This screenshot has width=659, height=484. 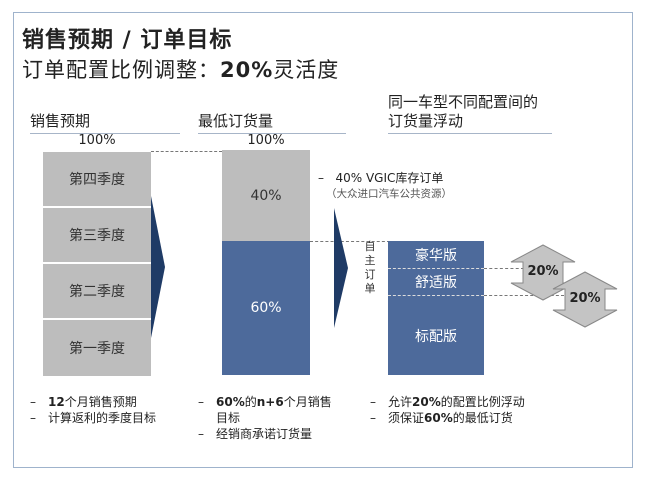 What do you see at coordinates (181, 70) in the screenshot?
I see `slide-subtitle: 订单配置比例调整：20%灵活度` at bounding box center [181, 70].